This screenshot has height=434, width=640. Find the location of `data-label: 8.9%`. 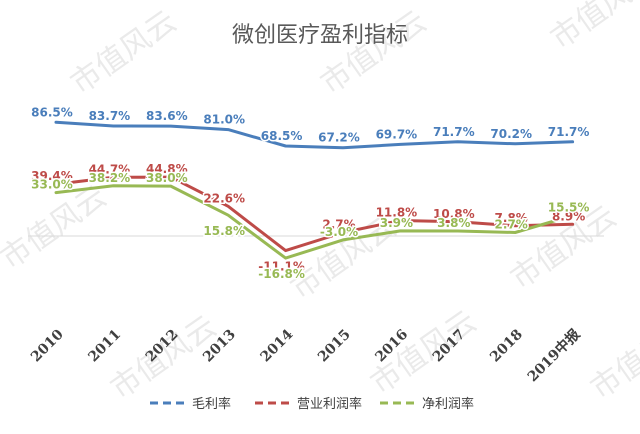

data-label: 8.9% is located at coordinates (568, 216).